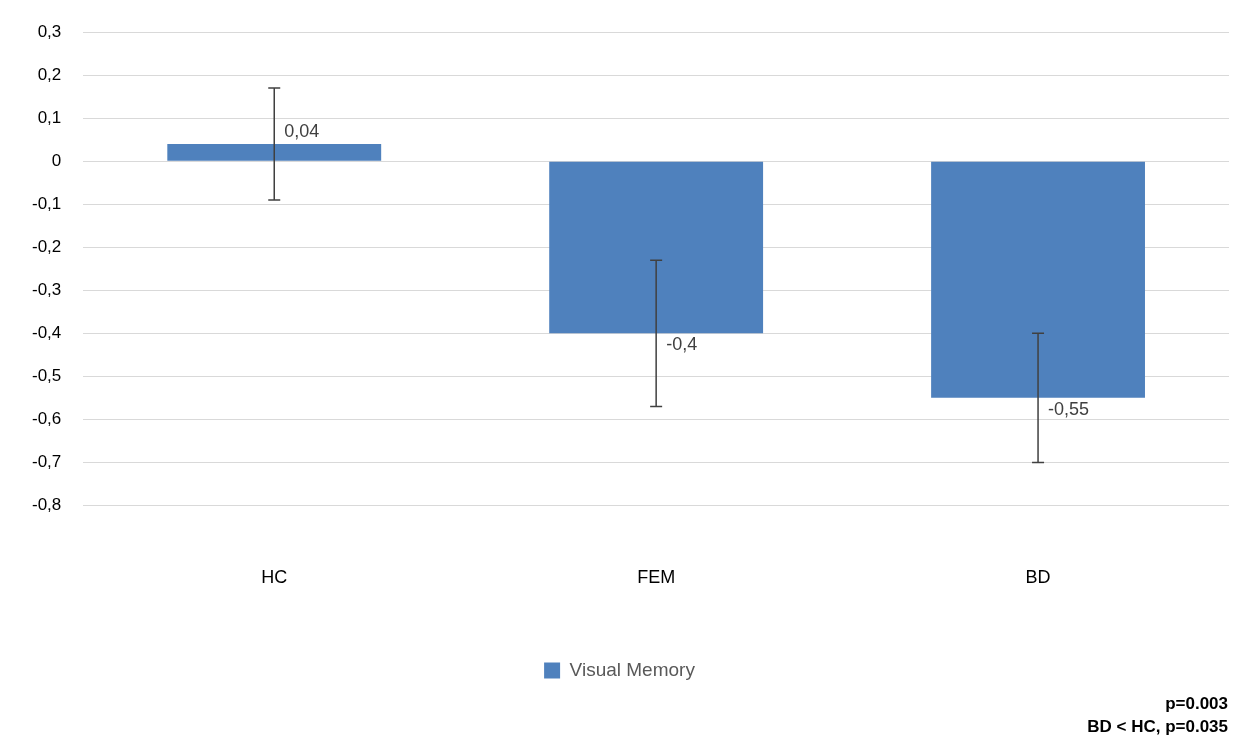  I want to click on text: p=0.003, so click(1196, 704).